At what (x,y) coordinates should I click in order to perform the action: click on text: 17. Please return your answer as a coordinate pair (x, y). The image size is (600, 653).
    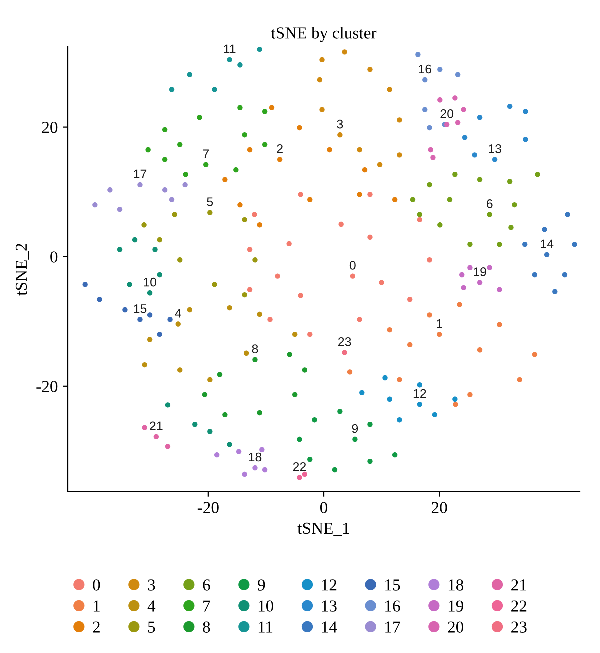
    Looking at the image, I should click on (140, 174).